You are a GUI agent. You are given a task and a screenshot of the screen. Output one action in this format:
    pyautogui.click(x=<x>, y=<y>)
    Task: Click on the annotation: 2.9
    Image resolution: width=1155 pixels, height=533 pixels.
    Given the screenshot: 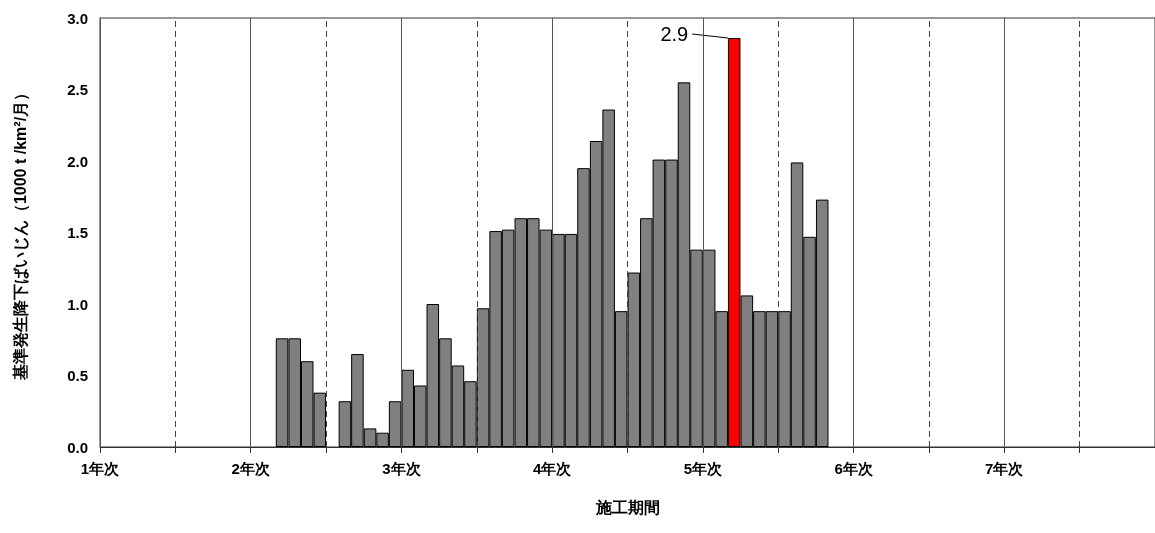 What is the action you would take?
    pyautogui.click(x=674, y=34)
    